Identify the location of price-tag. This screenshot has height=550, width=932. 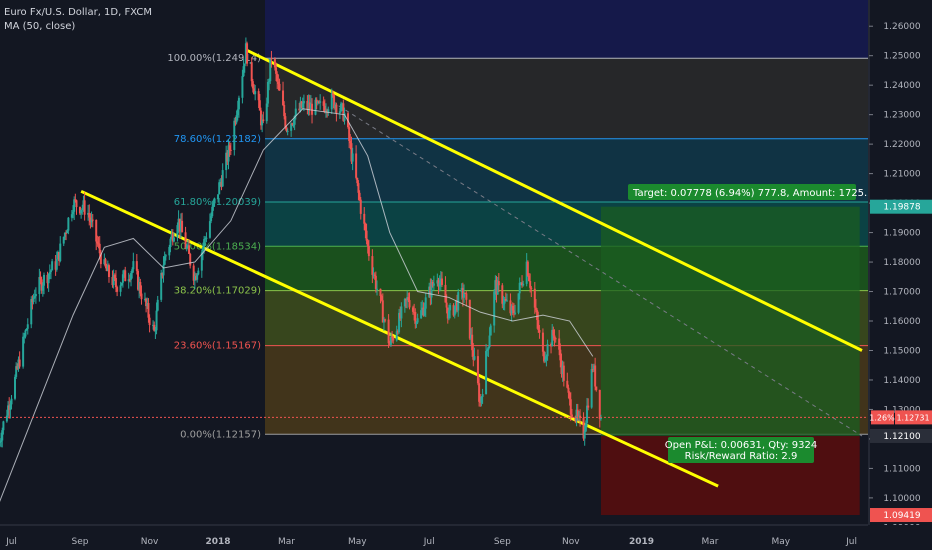
(901, 515).